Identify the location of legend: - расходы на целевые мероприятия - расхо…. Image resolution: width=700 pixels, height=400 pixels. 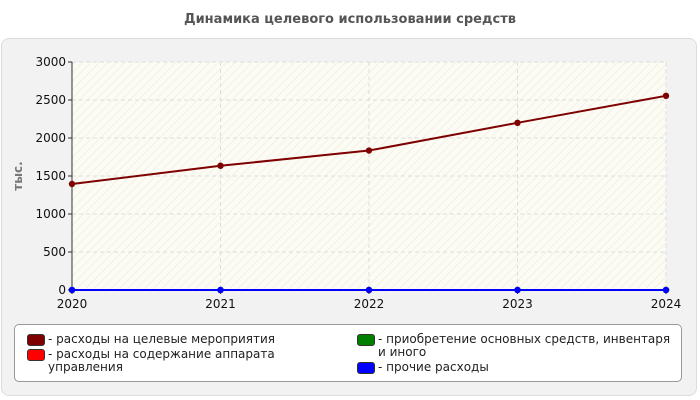
(348, 353).